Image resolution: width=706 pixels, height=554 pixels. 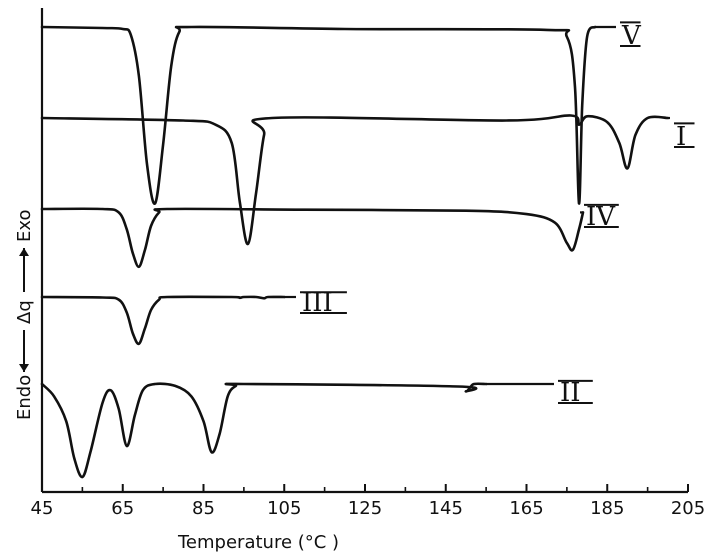 I want to click on x-tick-label: 185, so click(x=607, y=508).